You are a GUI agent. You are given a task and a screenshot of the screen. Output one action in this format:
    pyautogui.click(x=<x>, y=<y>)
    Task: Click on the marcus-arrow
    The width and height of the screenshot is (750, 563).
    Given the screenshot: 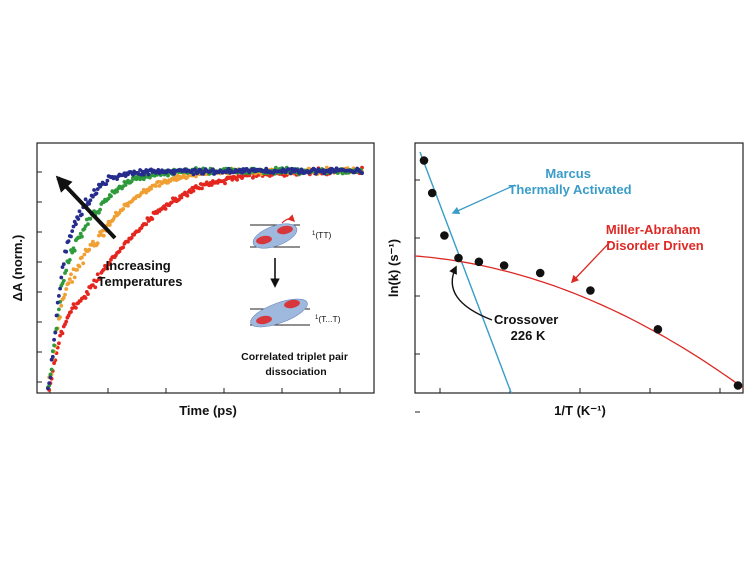 What is the action you would take?
    pyautogui.click(x=483, y=199)
    